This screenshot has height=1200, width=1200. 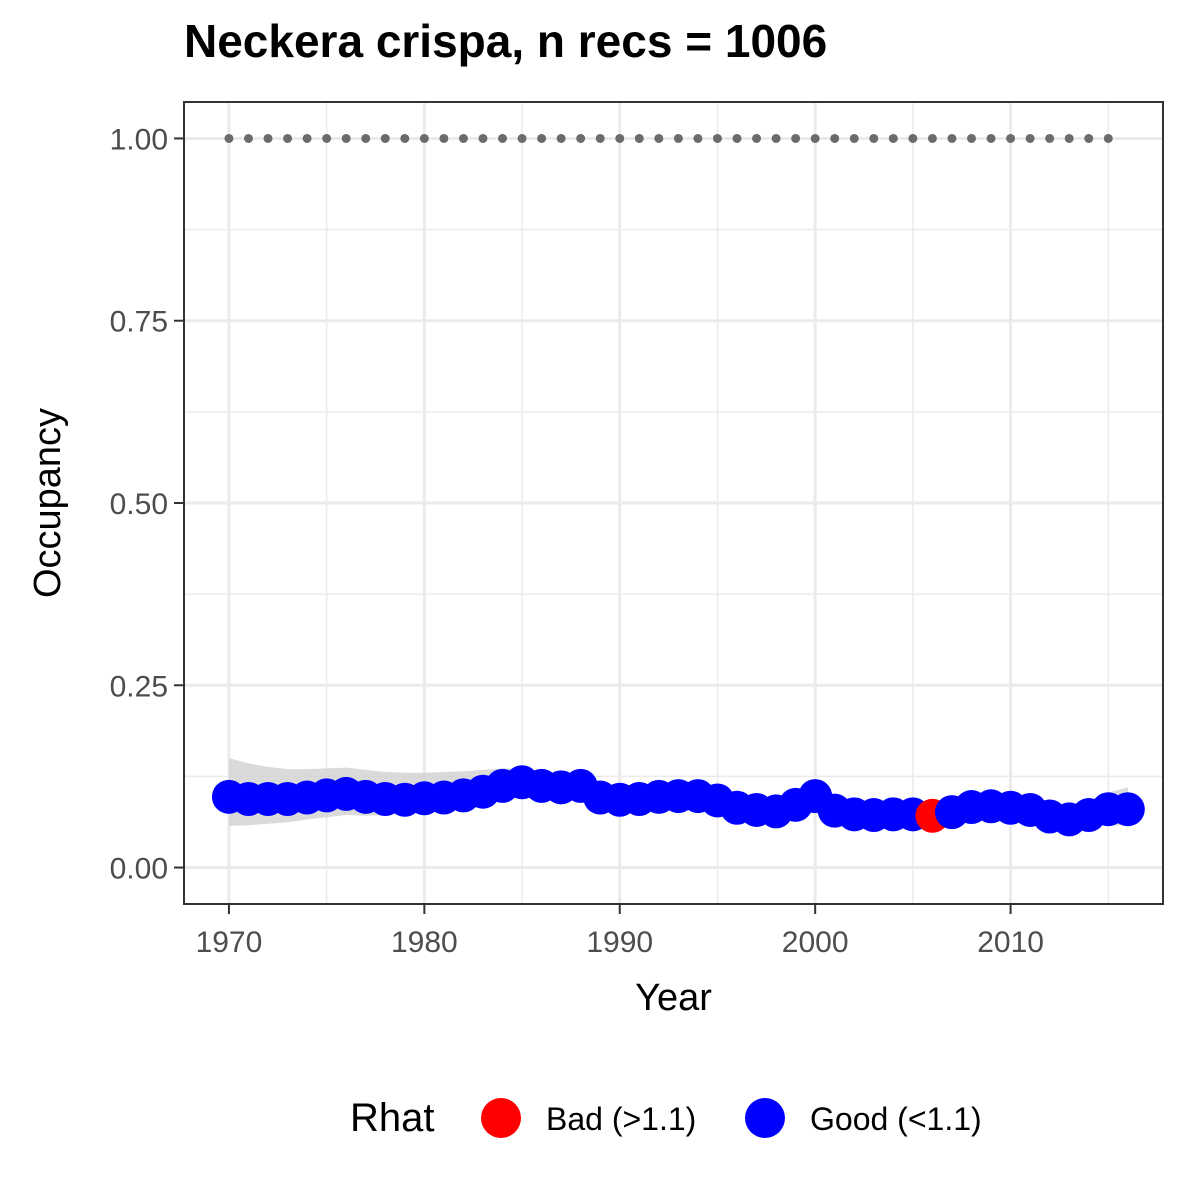 I want to click on y-tick-label: 0.00, so click(x=139, y=869).